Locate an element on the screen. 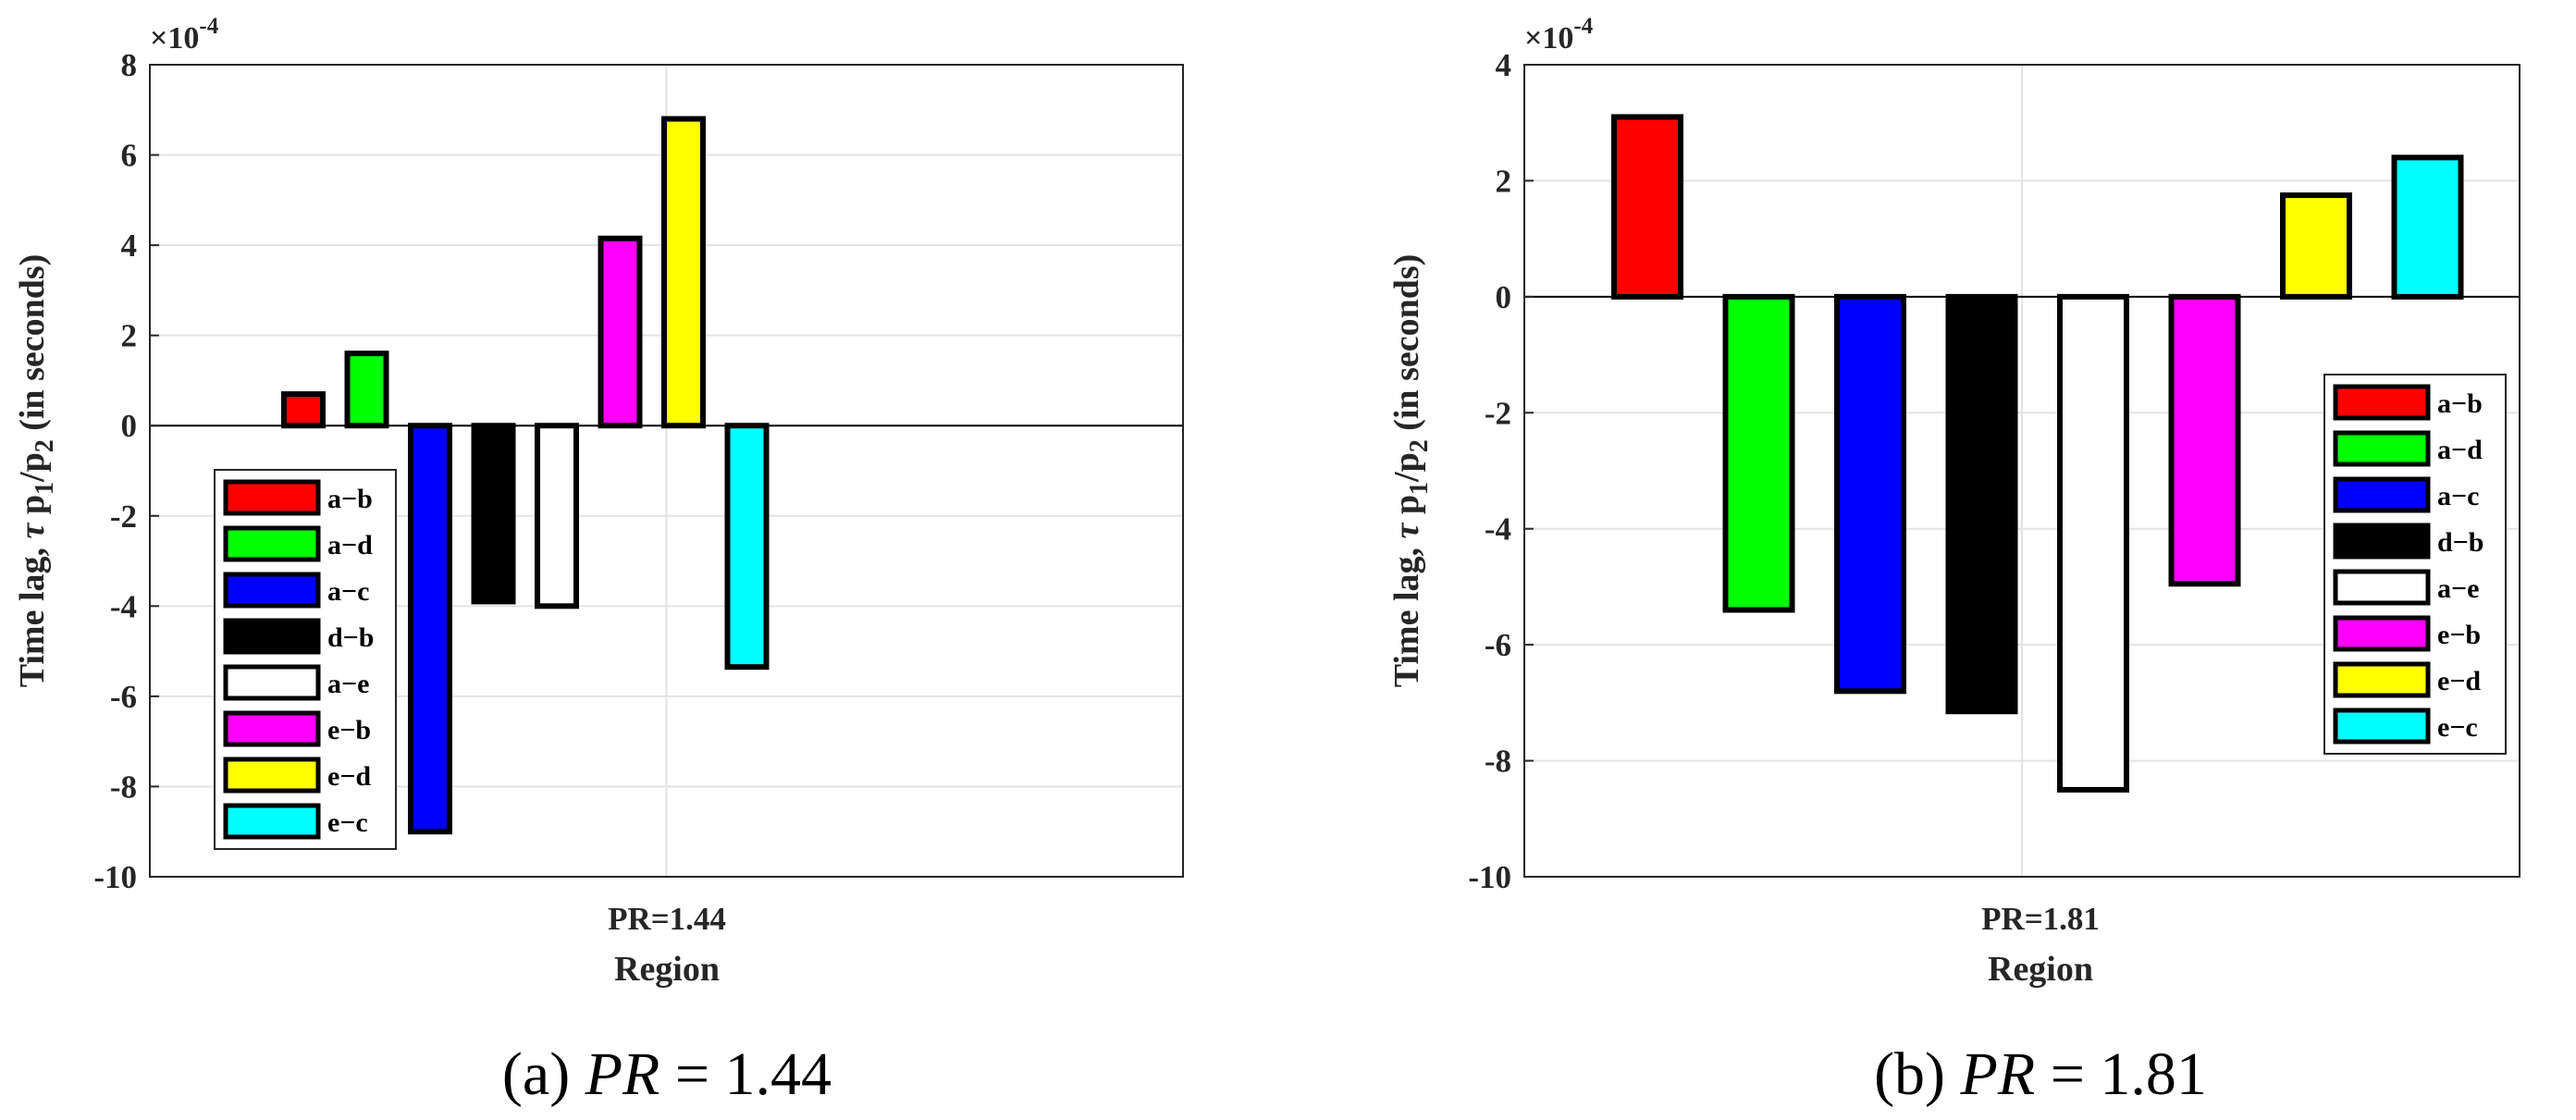  x-tick-label: PR=1.81 is located at coordinates (2040, 919).